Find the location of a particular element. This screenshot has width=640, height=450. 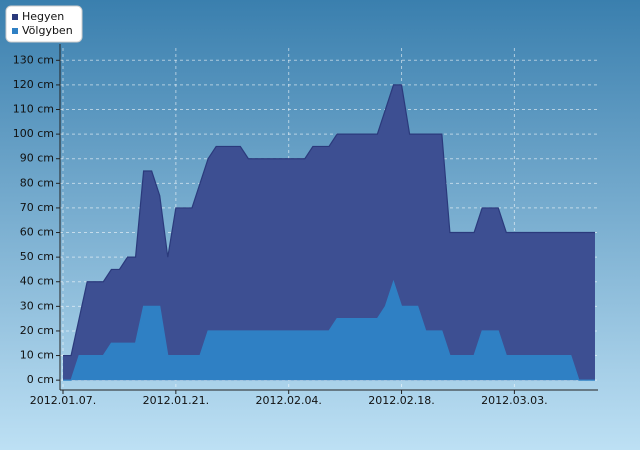

y-tick-label: 40 cm is located at coordinates (37, 281).